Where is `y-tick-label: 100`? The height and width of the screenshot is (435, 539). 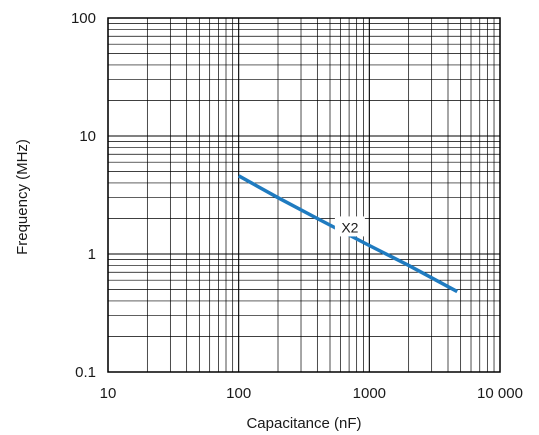 y-tick-label: 100 is located at coordinates (83, 18).